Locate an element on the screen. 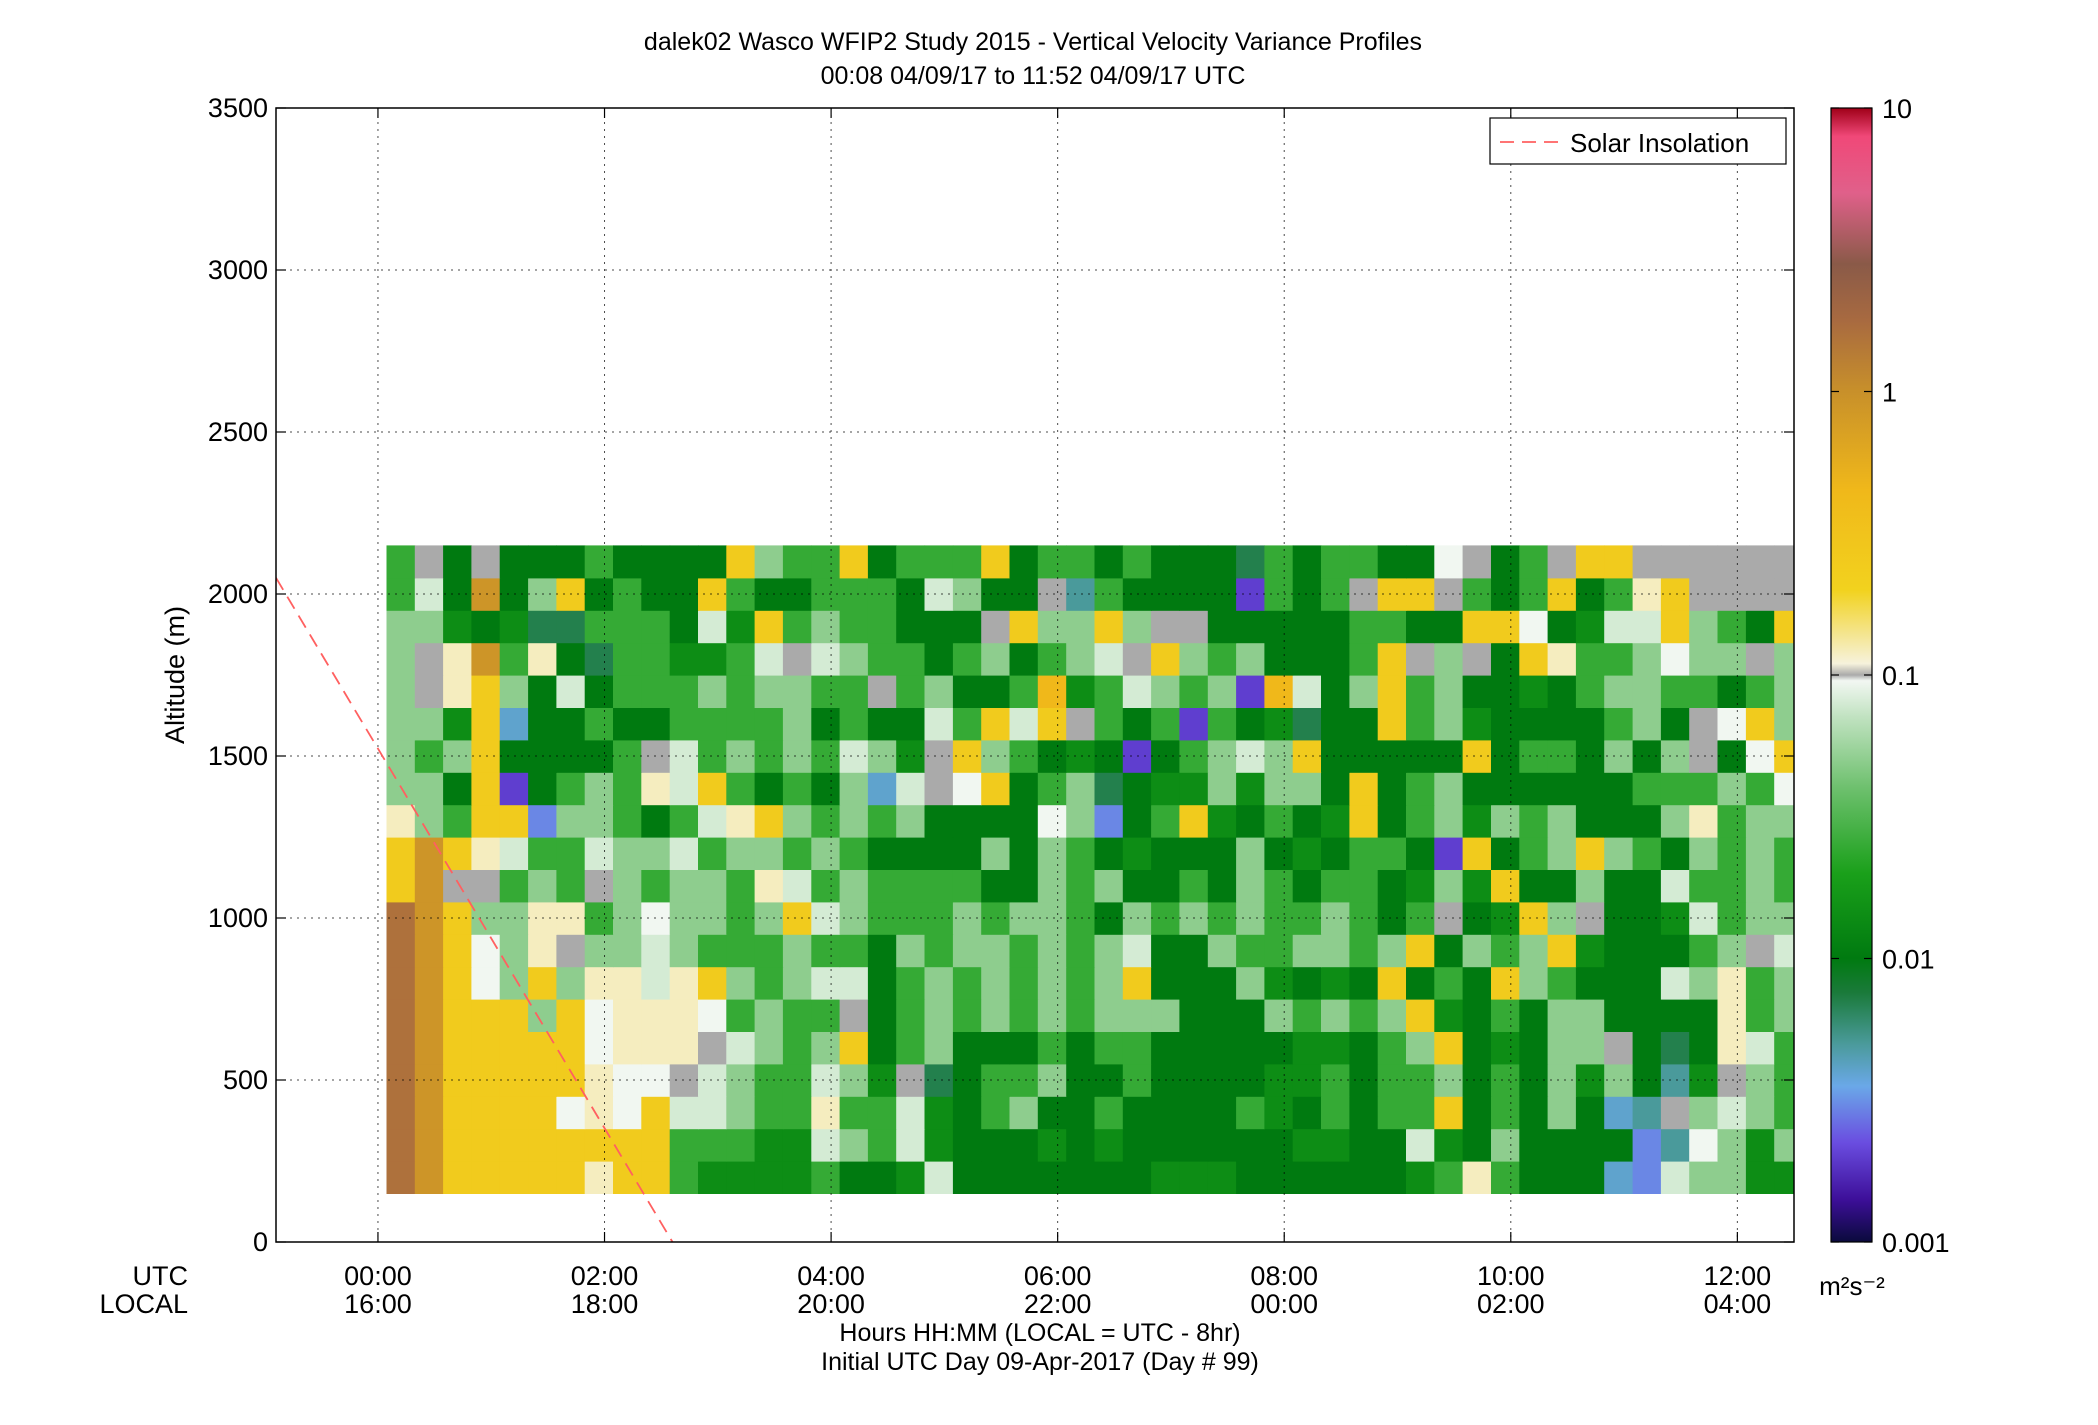 The height and width of the screenshot is (1425, 2098). y-tick-label: 3000 is located at coordinates (238, 270).